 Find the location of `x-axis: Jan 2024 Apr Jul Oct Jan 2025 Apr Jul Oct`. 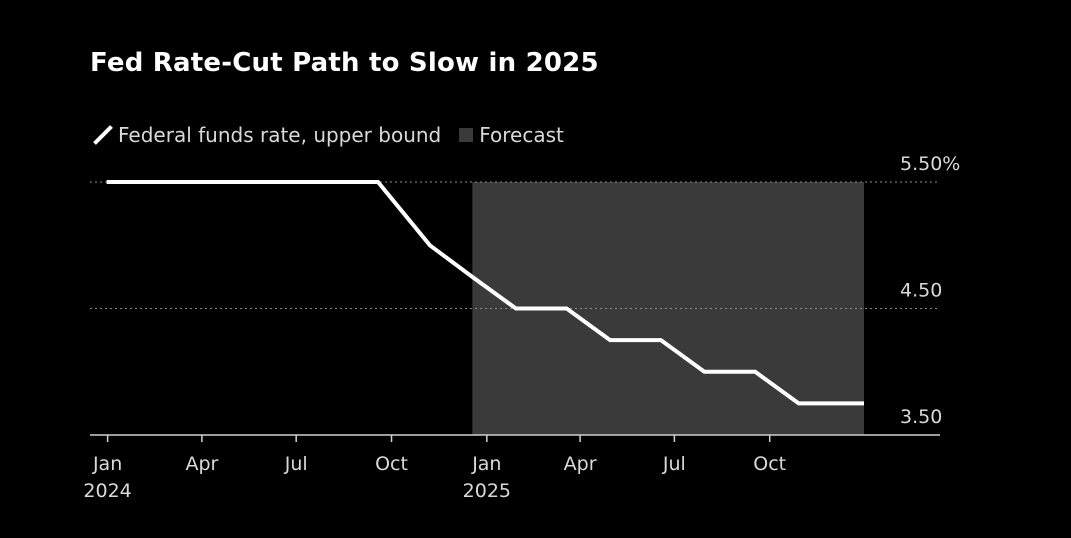

x-axis: Jan 2024 Apr Jul Oct Jan 2025 Apr Jul Oct is located at coordinates (511, 468).